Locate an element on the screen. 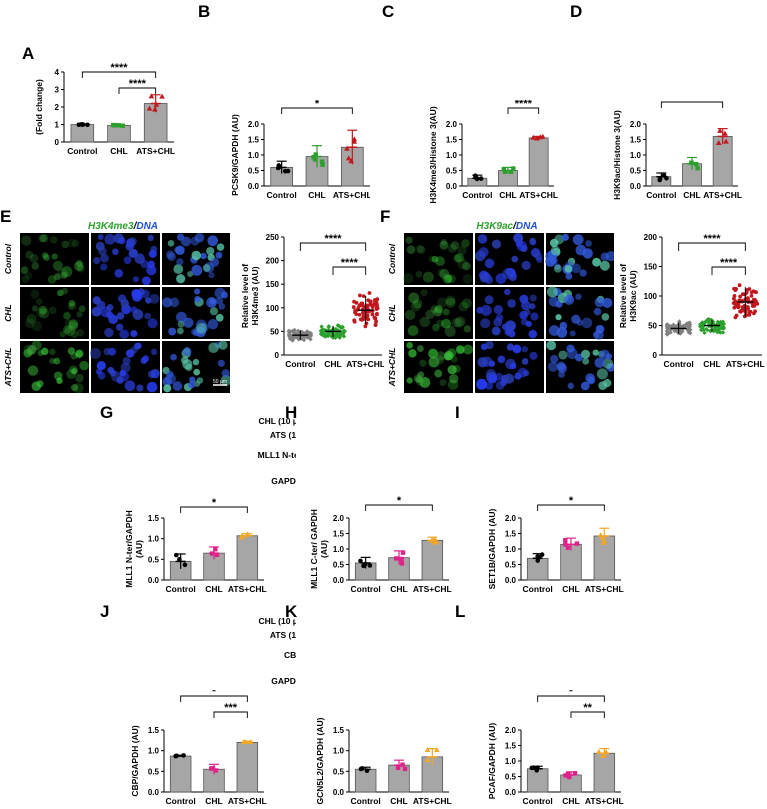  x-tick-label: Control is located at coordinates (477, 195).